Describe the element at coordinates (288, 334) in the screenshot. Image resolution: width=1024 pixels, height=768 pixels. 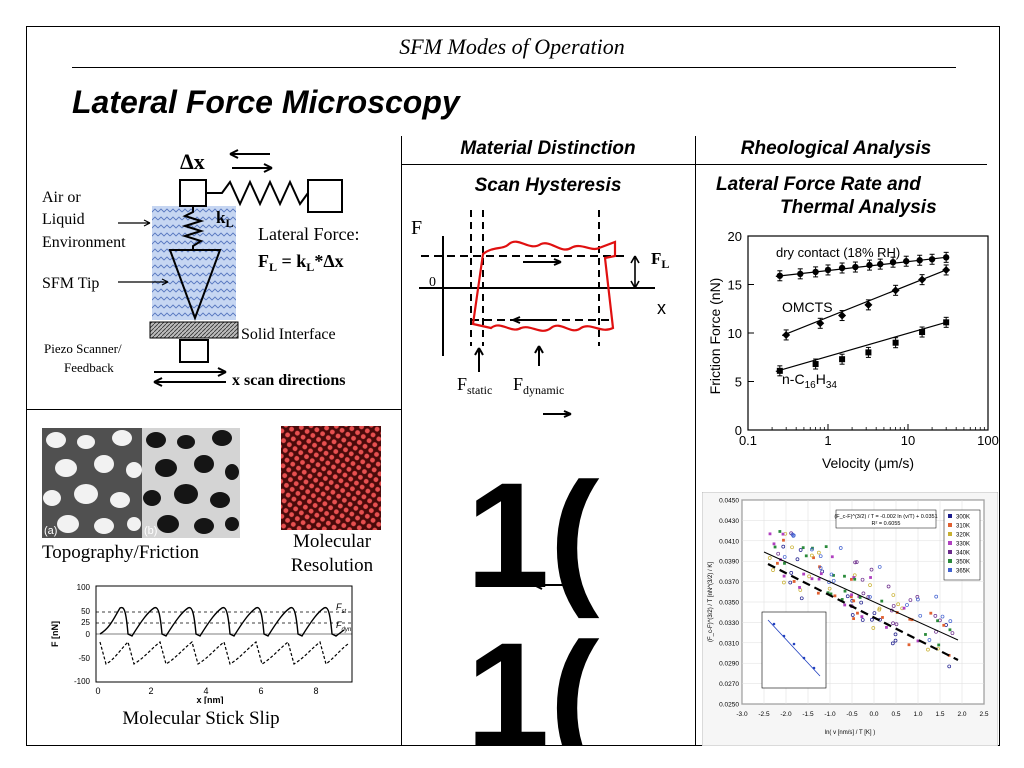
I see `solid-interface-label: Solid Interface` at that location.